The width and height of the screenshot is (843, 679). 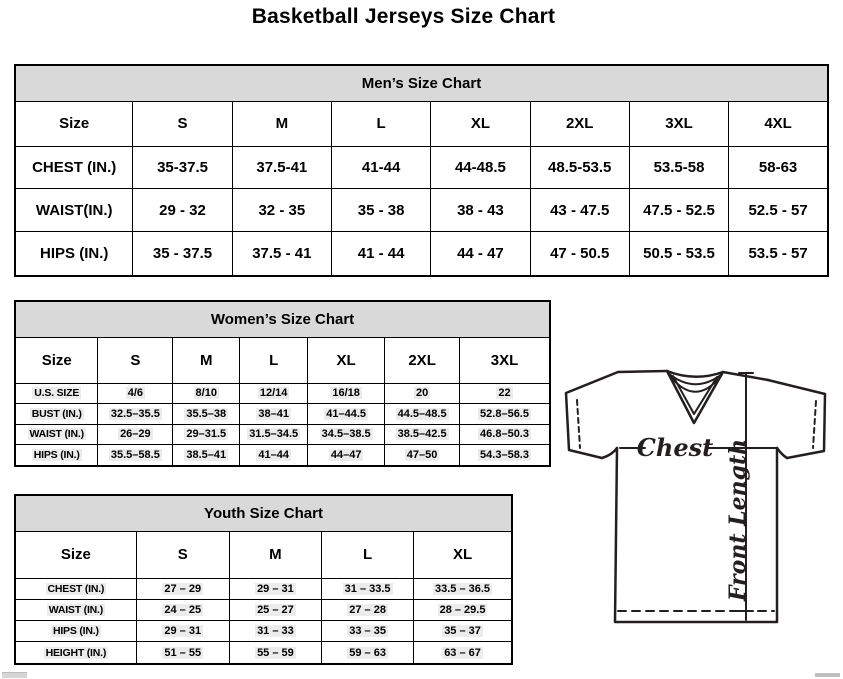 What do you see at coordinates (75, 653) in the screenshot?
I see `row-label: HEIGHT (IN.)` at bounding box center [75, 653].